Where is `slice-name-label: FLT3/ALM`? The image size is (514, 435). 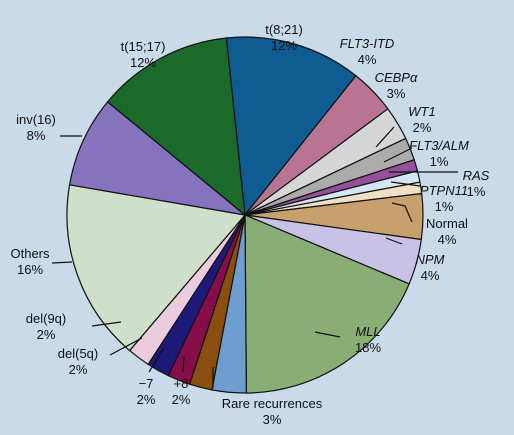
slice-name-label: FLT3/ALM is located at coordinates (439, 145).